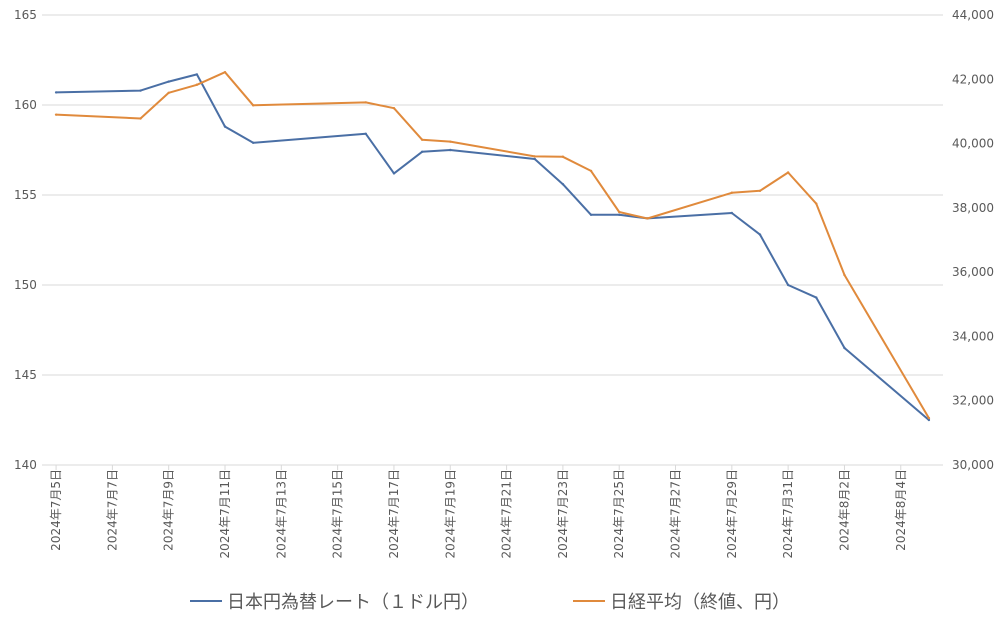 The height and width of the screenshot is (618, 1005). I want to click on right-y-tick-label: 40,000, so click(973, 144).